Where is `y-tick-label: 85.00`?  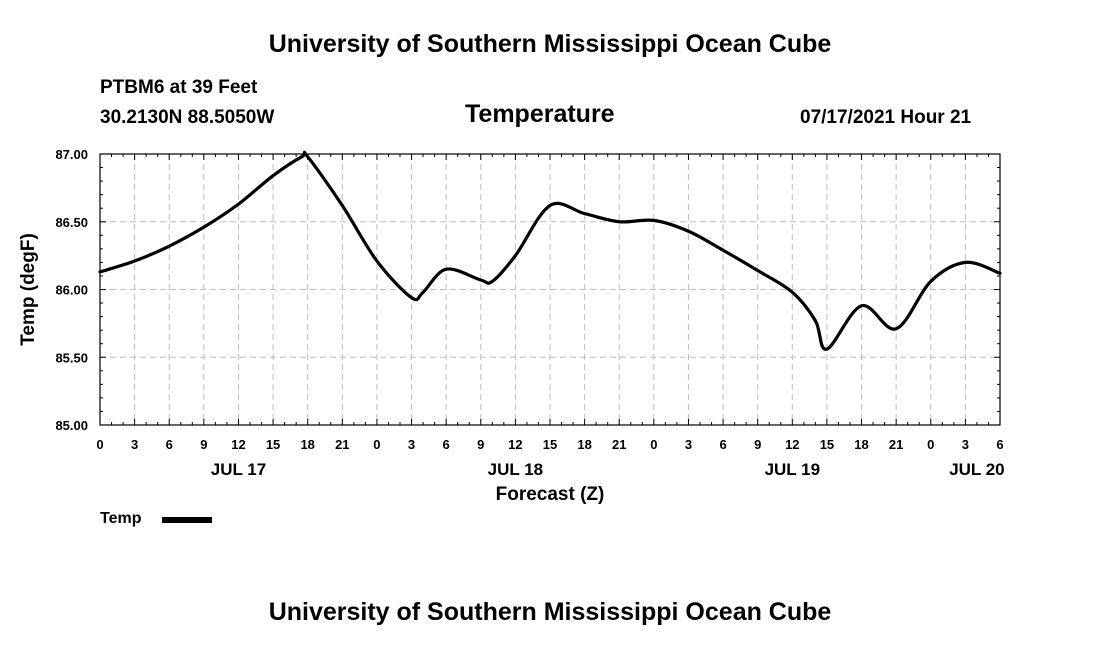
y-tick-label: 85.00 is located at coordinates (71, 425).